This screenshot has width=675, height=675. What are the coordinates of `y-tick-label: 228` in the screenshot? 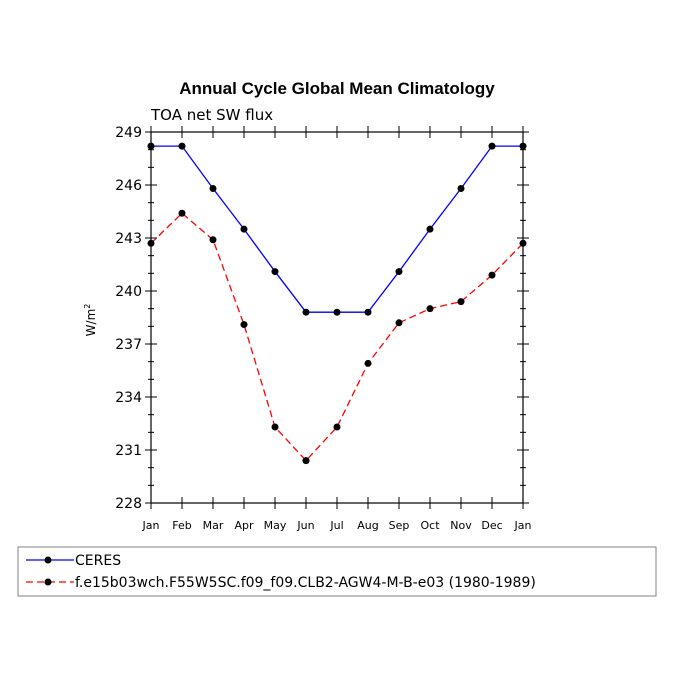 It's located at (128, 504).